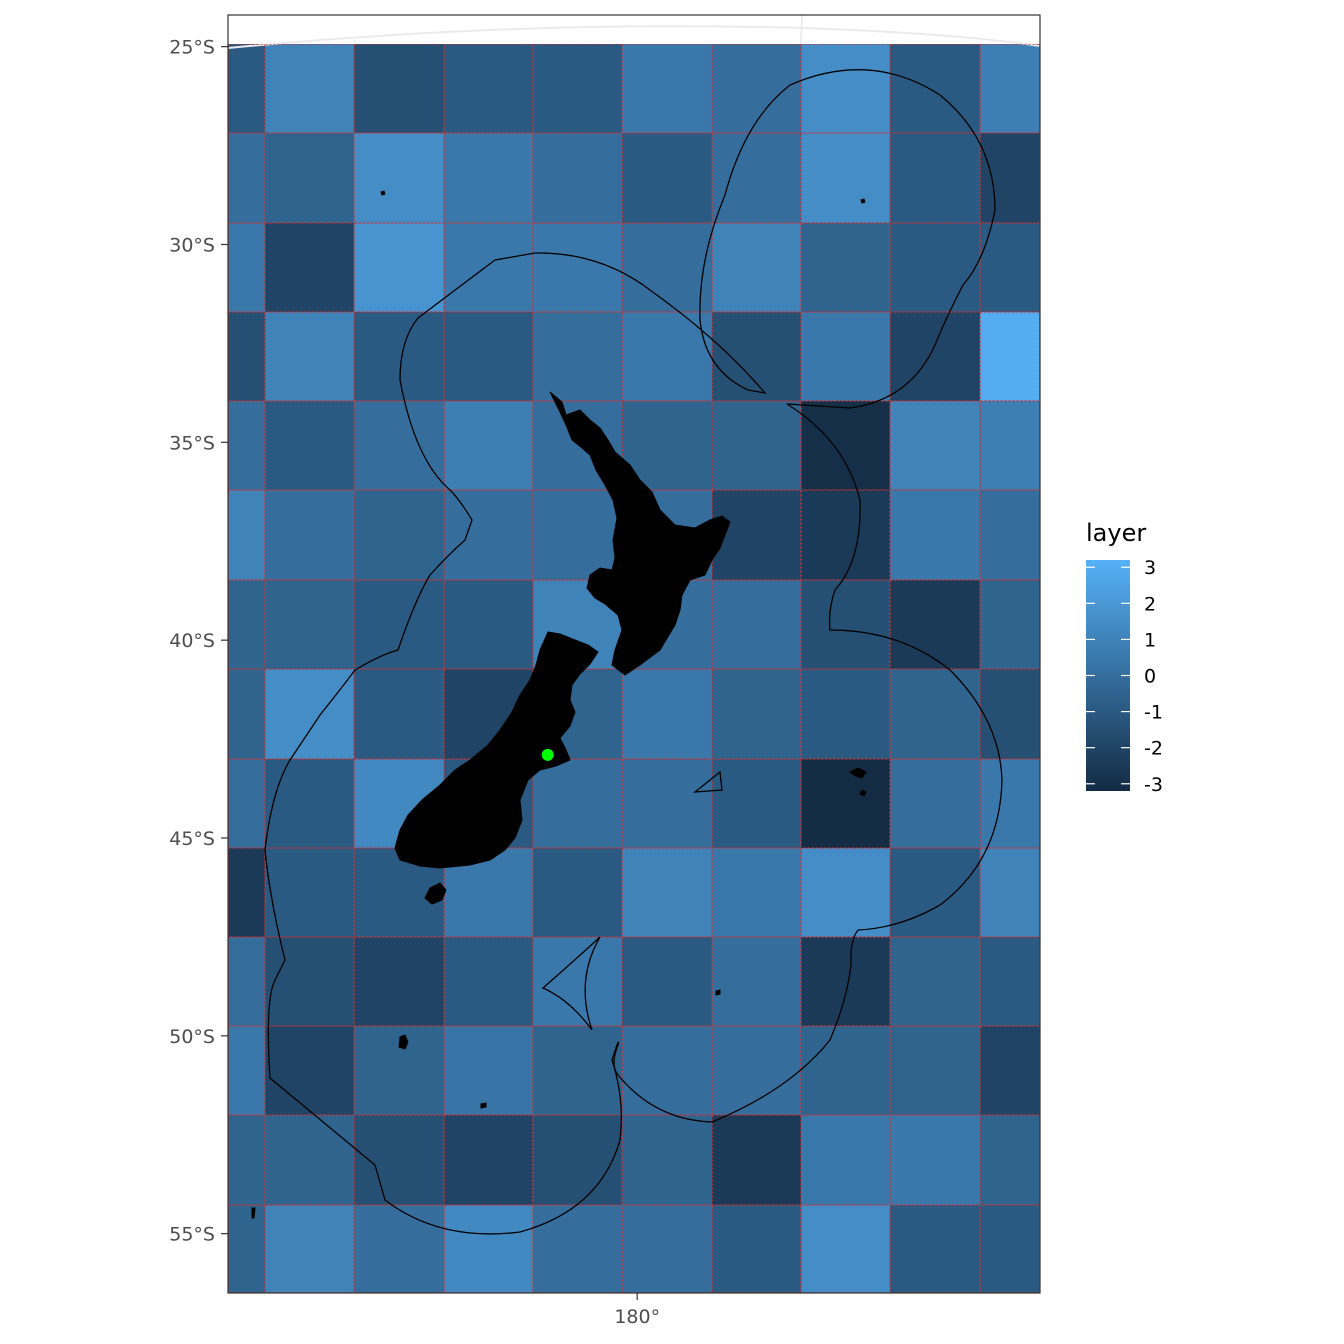  I want to click on eez-chatham-outline, so click(707, 781).